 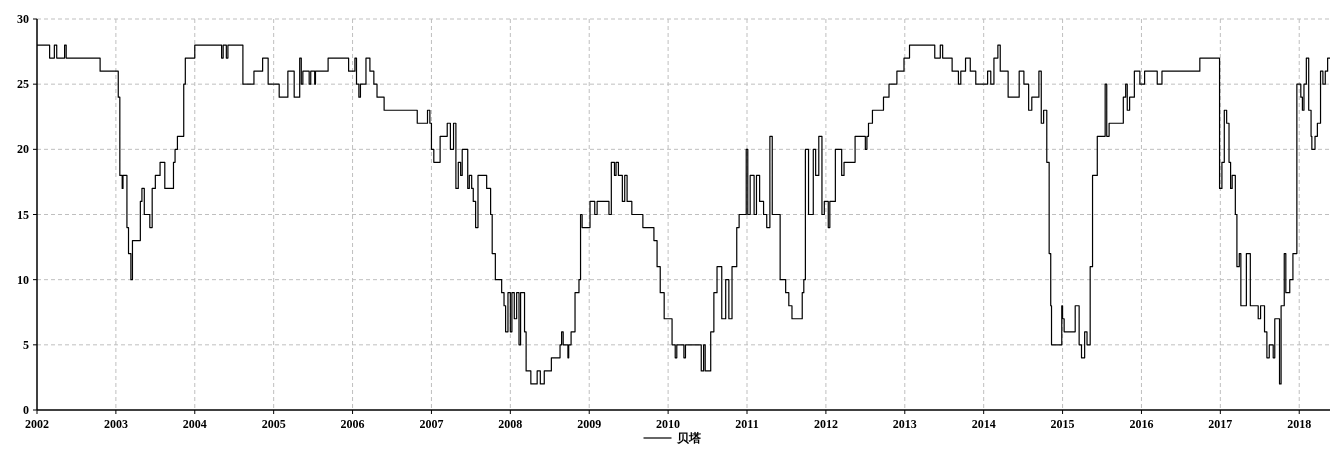 What do you see at coordinates (589, 424) in the screenshot?
I see `x-tick-label: 2009` at bounding box center [589, 424].